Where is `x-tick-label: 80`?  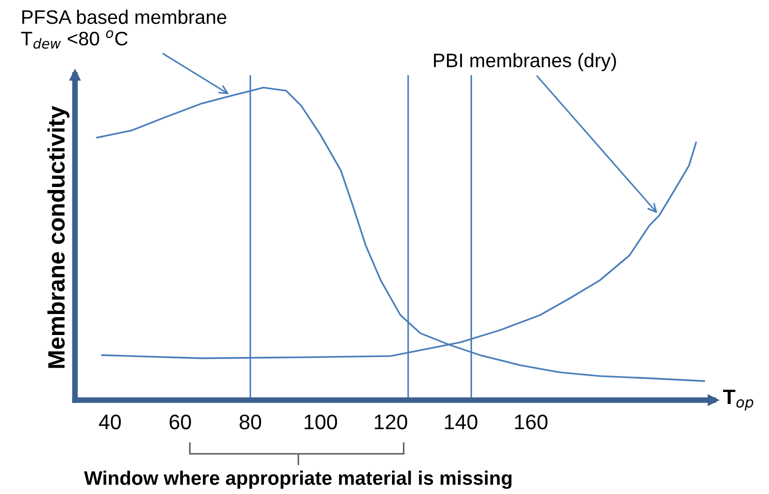
x-tick-label: 80 is located at coordinates (251, 422).